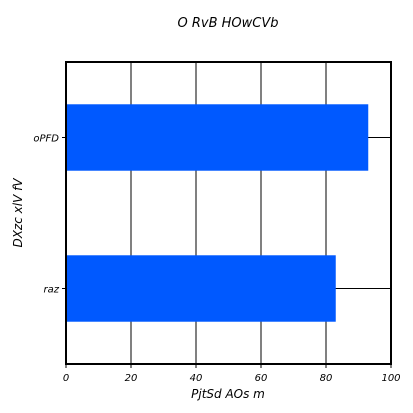  I want to click on x-tick-label: 20, so click(131, 378).